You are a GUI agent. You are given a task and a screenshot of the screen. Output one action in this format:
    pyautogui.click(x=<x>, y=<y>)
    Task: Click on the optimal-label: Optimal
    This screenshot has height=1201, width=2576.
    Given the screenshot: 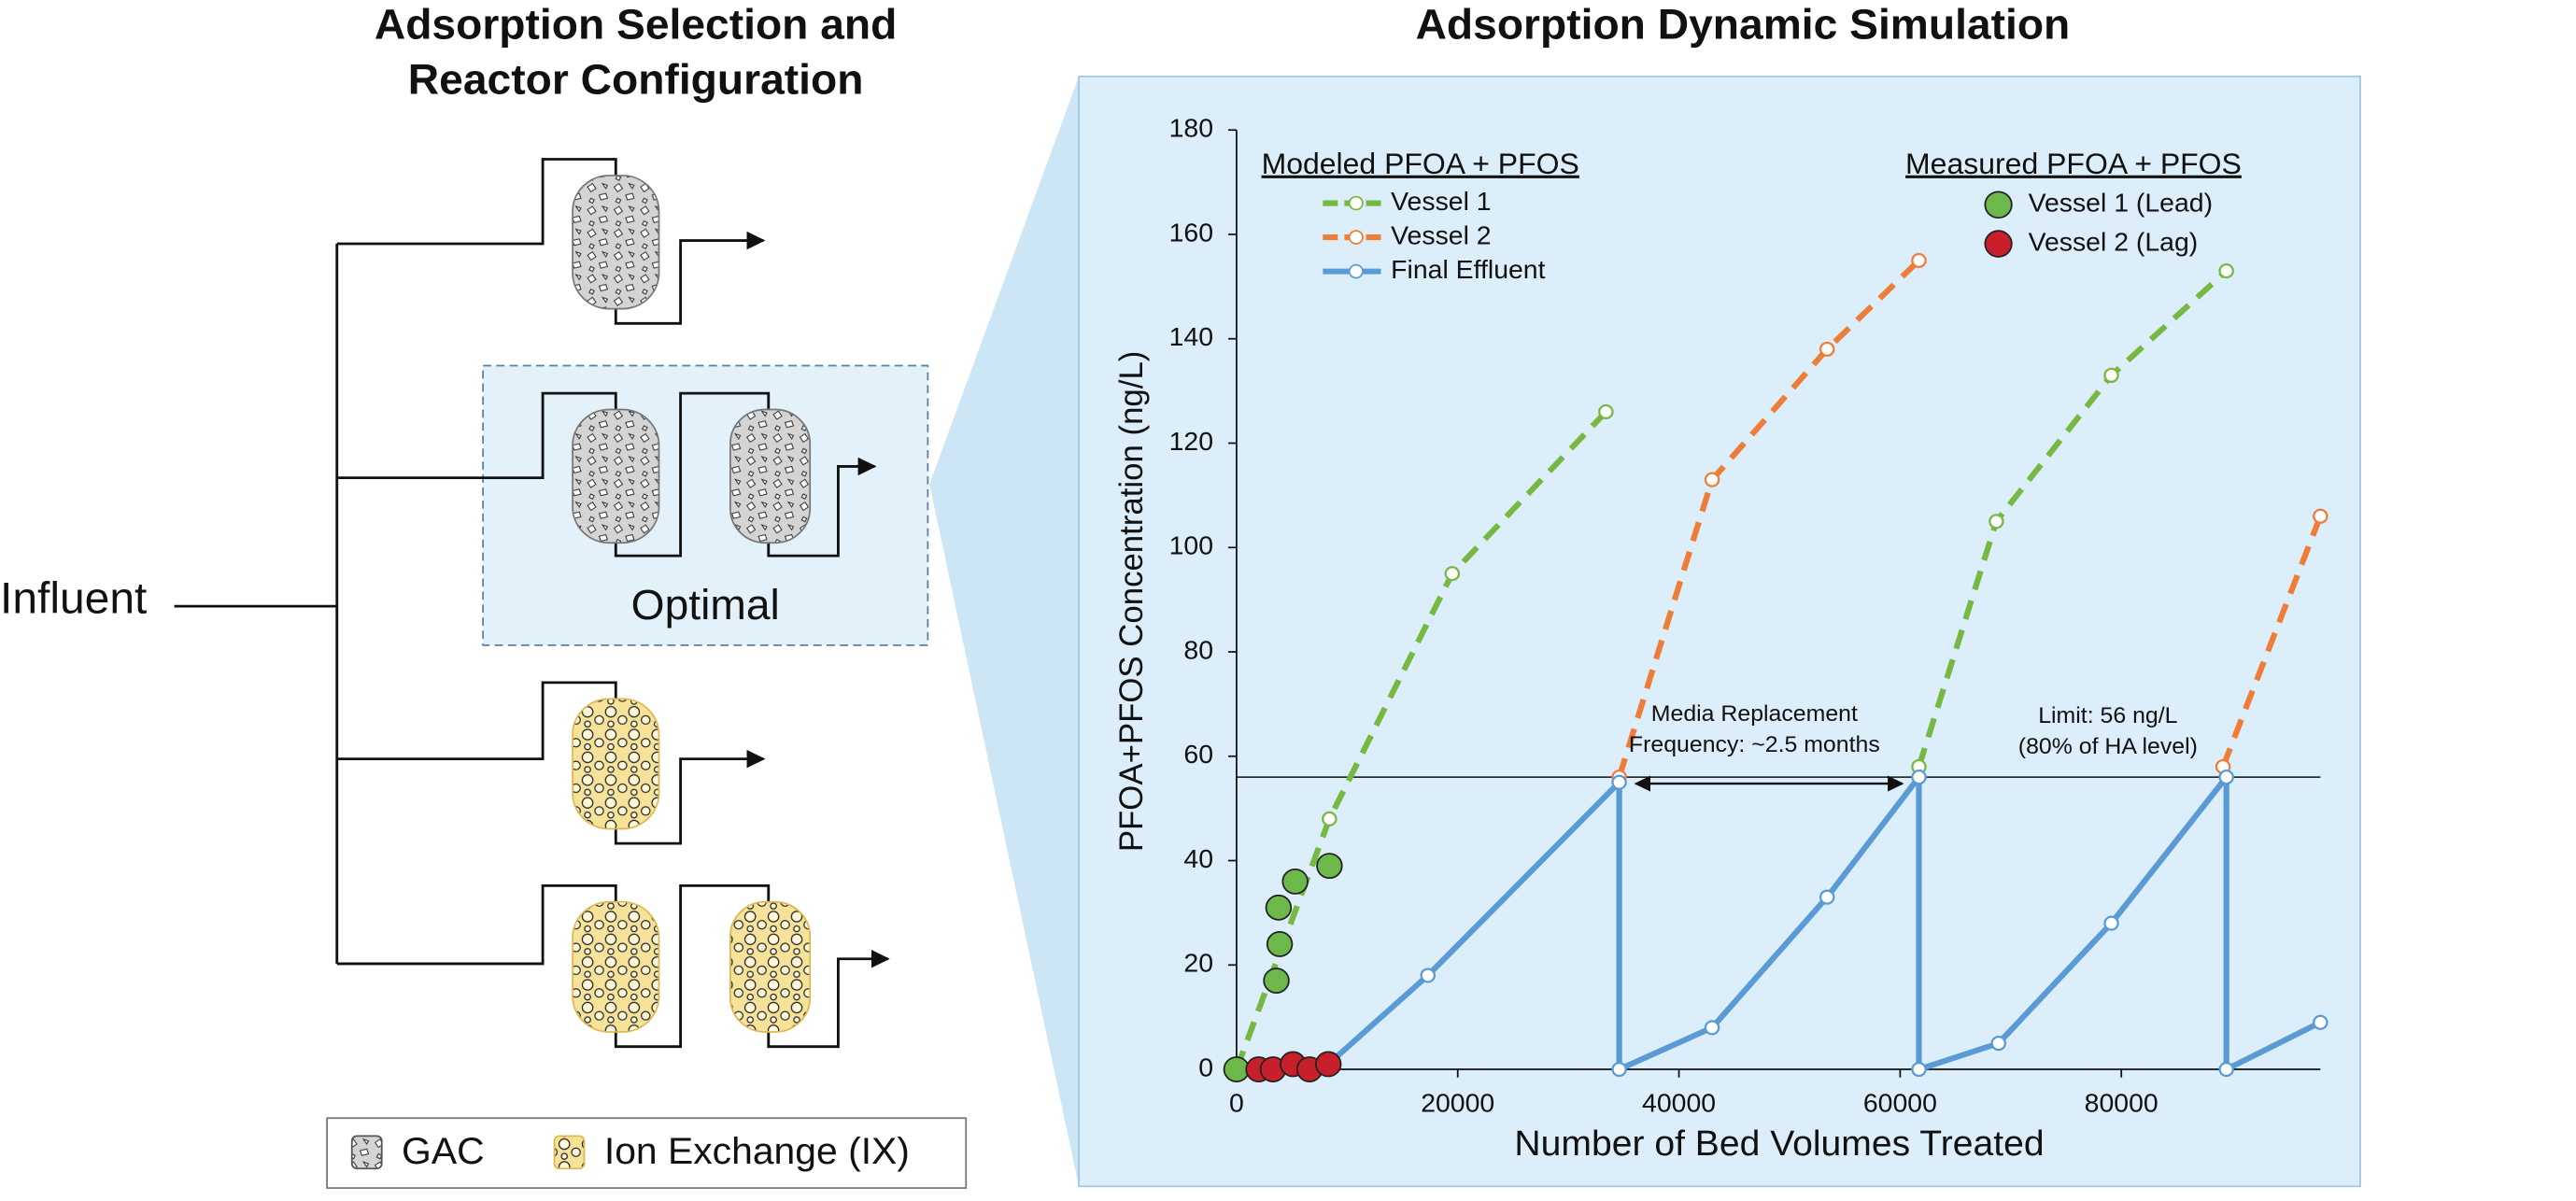 What is the action you would take?
    pyautogui.click(x=705, y=604)
    